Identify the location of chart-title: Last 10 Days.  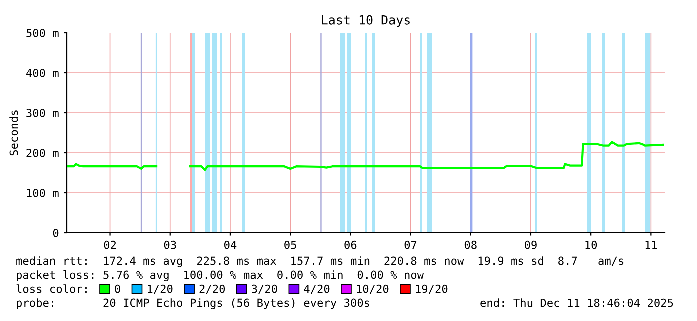
(366, 21).